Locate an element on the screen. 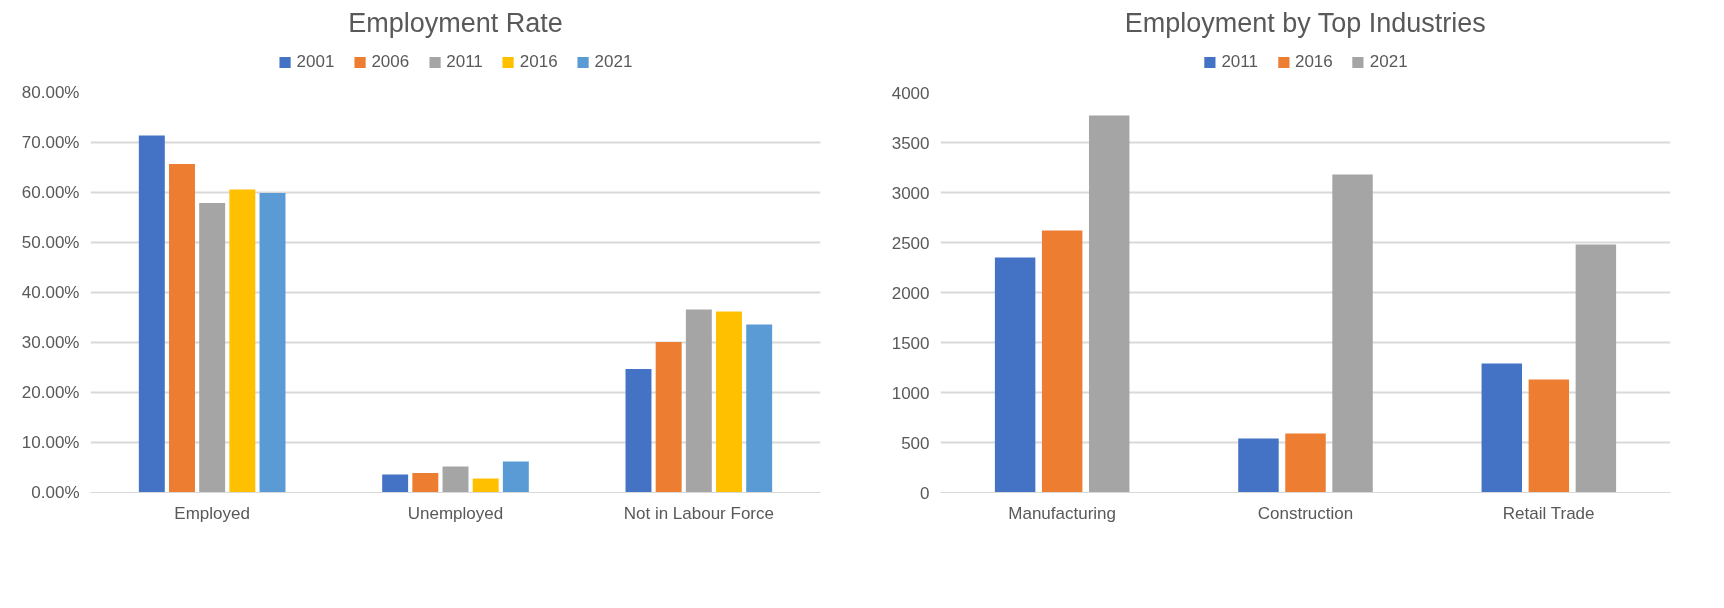 The width and height of the screenshot is (1724, 608). y-tick-label: 2500 is located at coordinates (910, 243).